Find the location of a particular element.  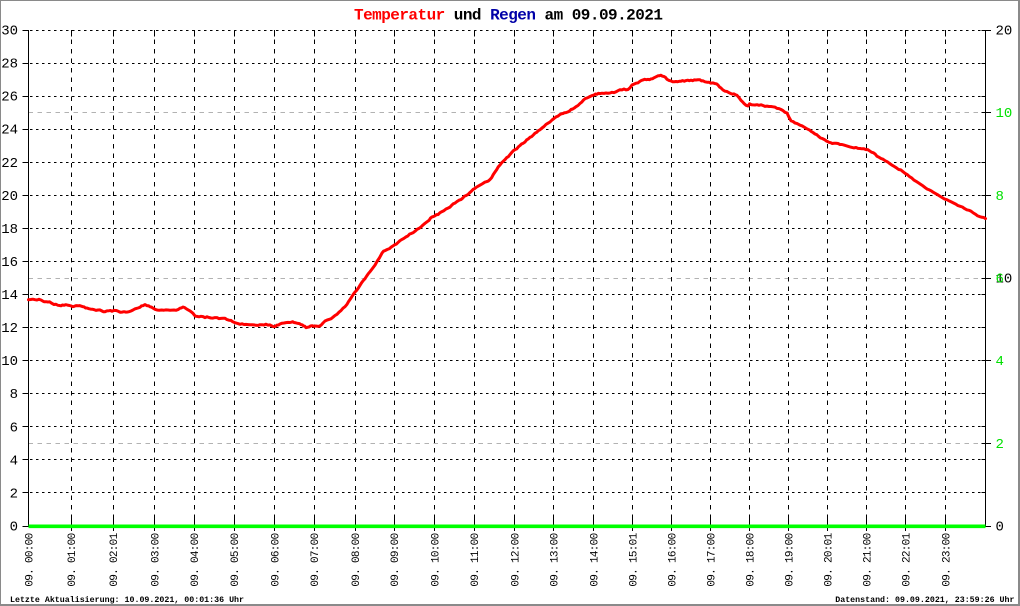

svg-text: 09. 03:00 is located at coordinates (156, 559).